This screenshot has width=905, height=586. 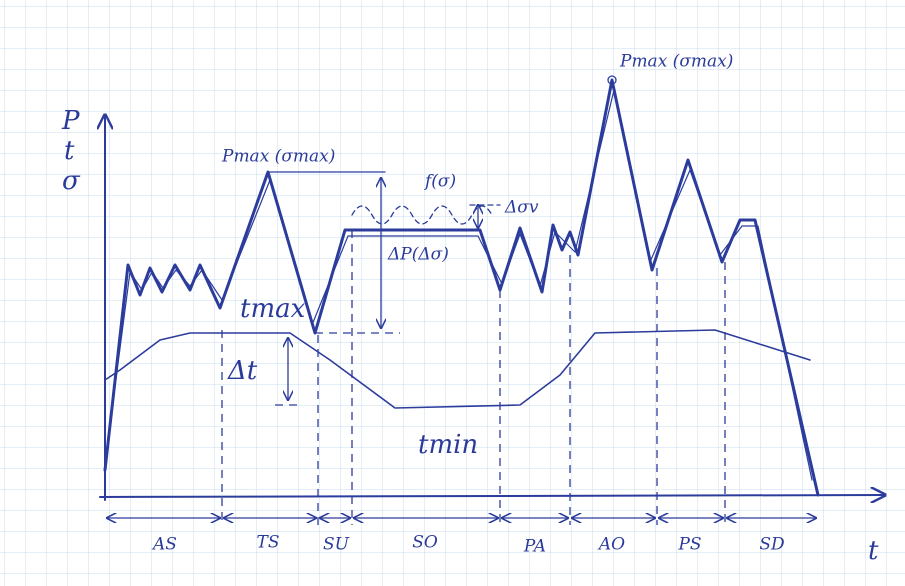 What do you see at coordinates (873, 551) in the screenshot?
I see `x-label: t` at bounding box center [873, 551].